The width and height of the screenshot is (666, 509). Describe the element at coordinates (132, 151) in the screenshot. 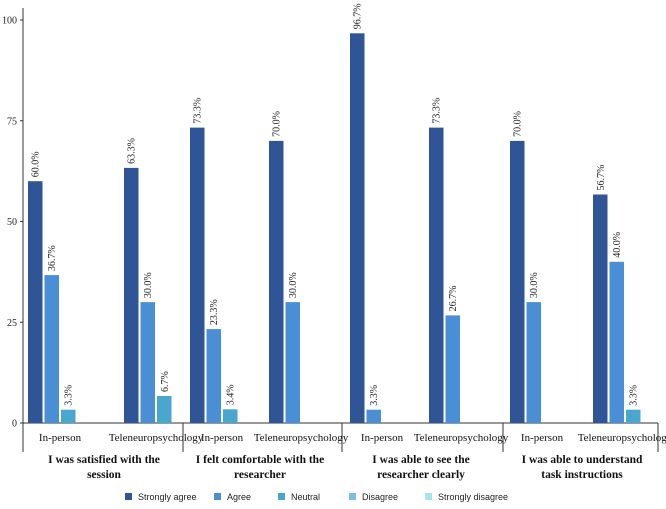

I see `data-label-strongly-agree-2: 63.3%` at that location.